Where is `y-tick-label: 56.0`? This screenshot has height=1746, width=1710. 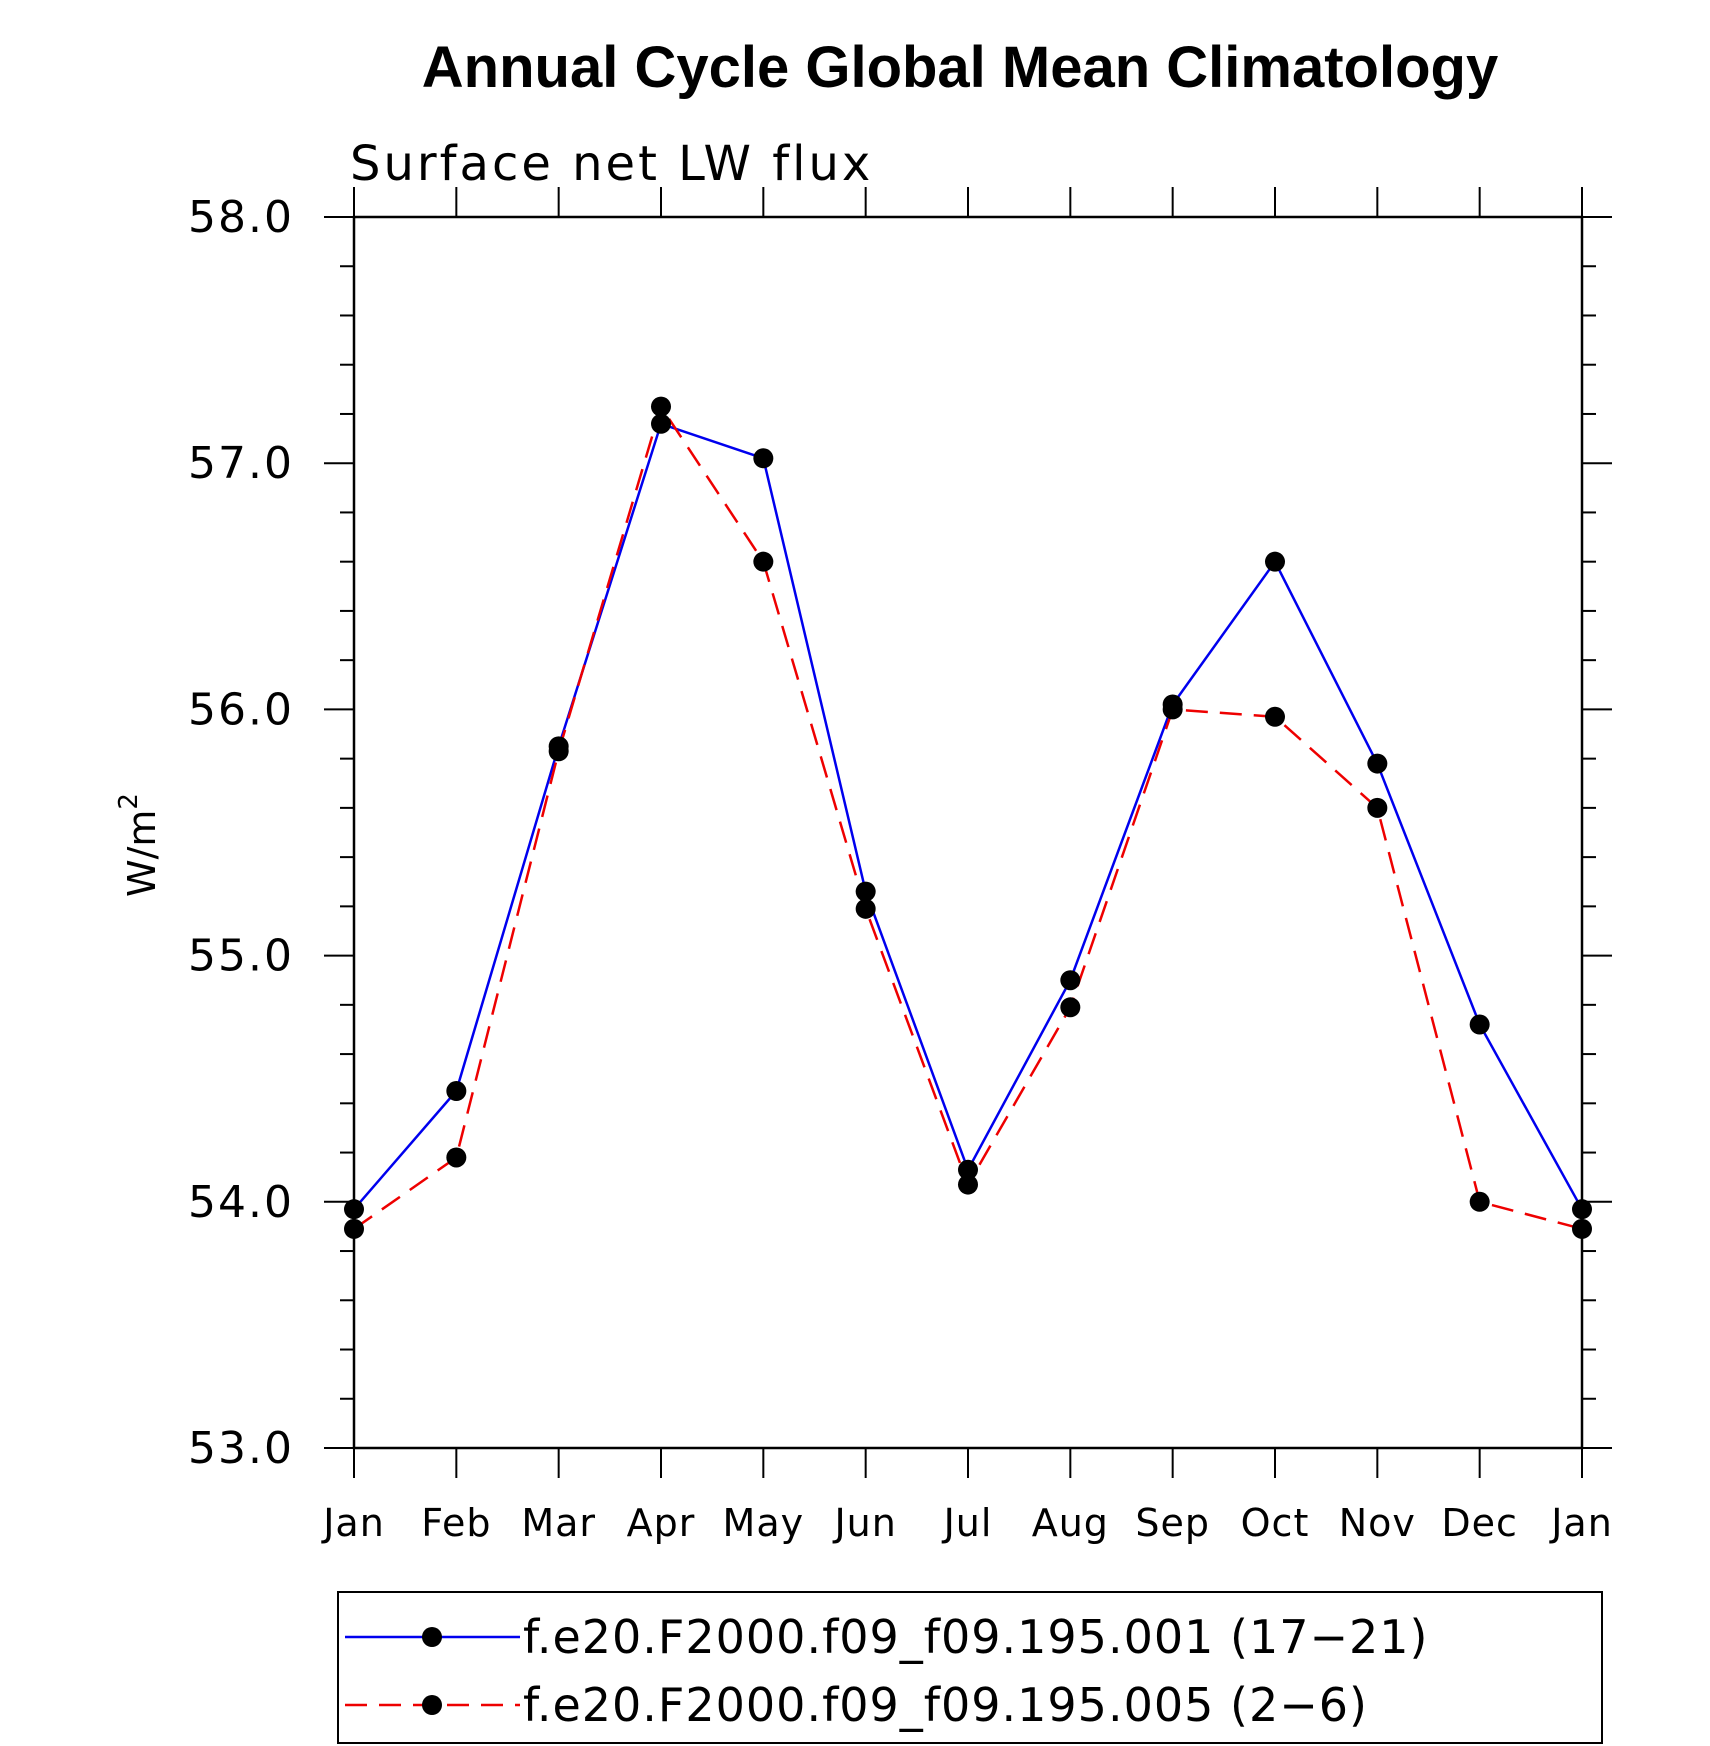
y-tick-label: 56.0 is located at coordinates (241, 709).